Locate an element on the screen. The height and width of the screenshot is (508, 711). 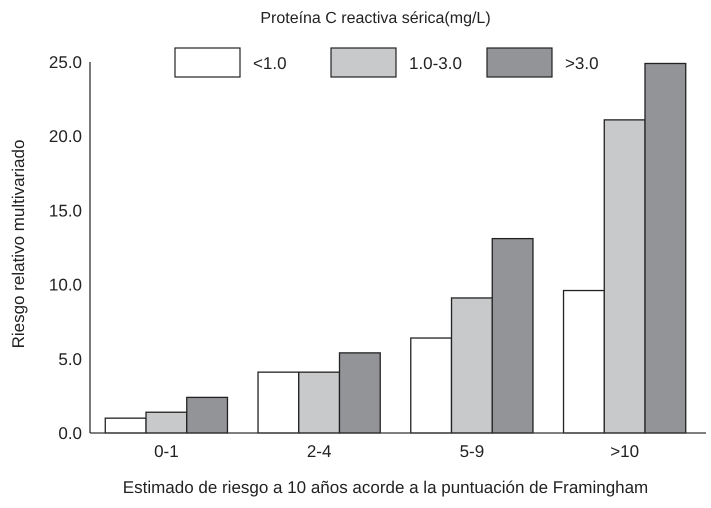
y-tick-label: 0.0 is located at coordinates (70, 433).